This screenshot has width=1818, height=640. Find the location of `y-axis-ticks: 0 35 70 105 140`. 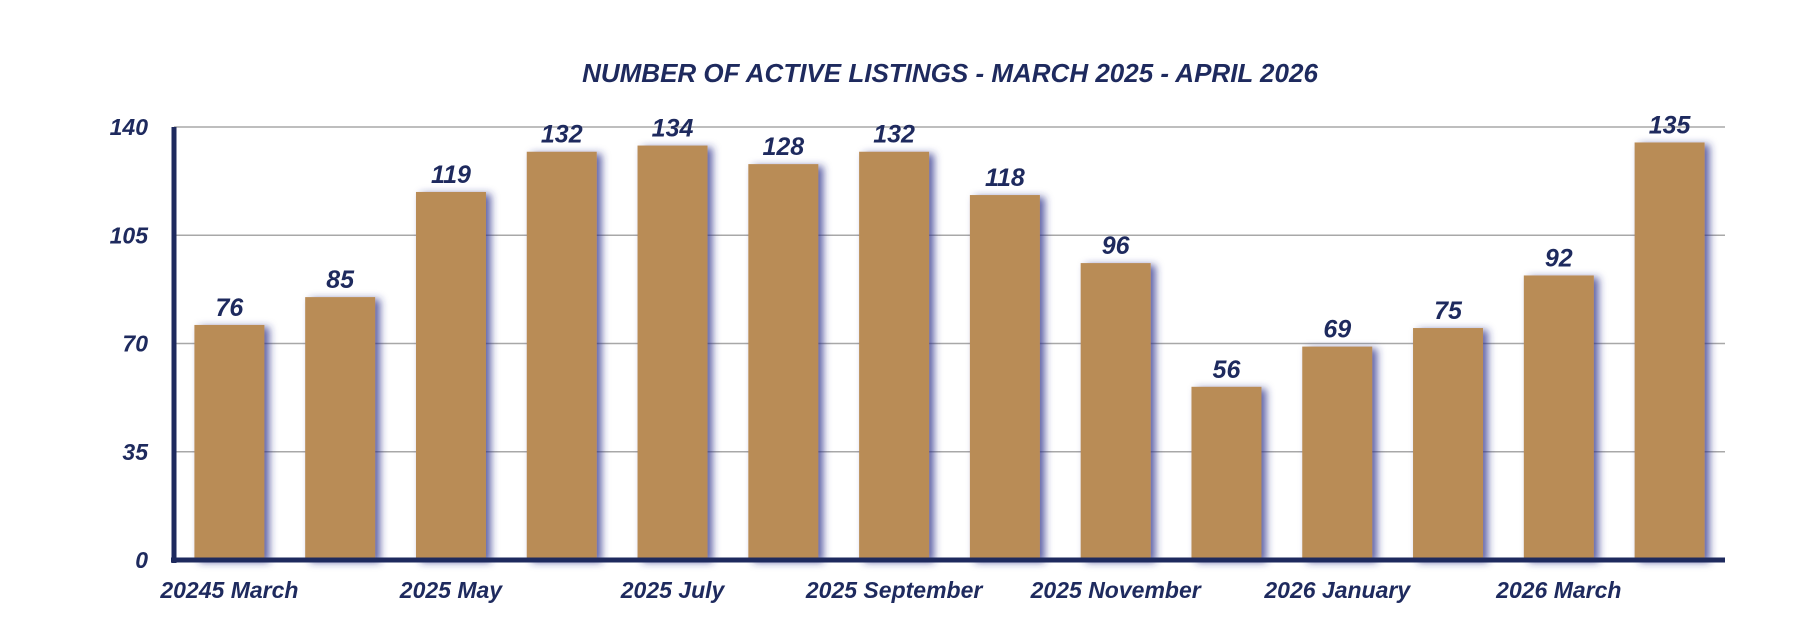

y-axis-ticks: 0 35 70 105 140 is located at coordinates (130, 343).